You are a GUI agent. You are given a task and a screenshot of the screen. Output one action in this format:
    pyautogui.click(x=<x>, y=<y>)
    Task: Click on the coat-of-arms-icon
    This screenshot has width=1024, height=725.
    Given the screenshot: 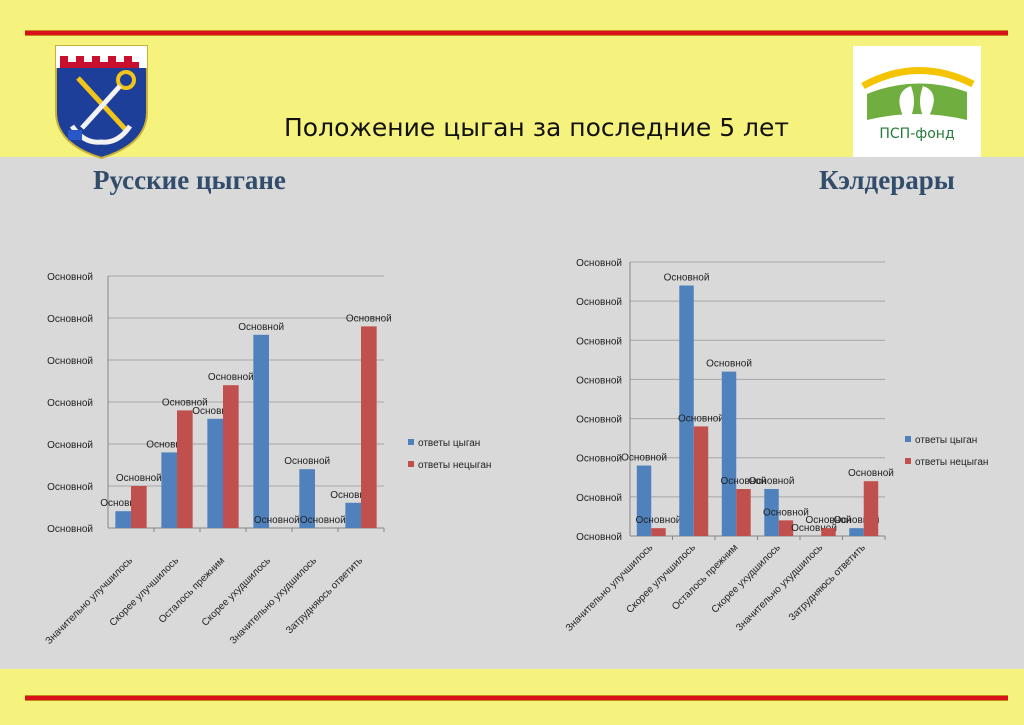 What is the action you would take?
    pyautogui.click(x=101, y=102)
    